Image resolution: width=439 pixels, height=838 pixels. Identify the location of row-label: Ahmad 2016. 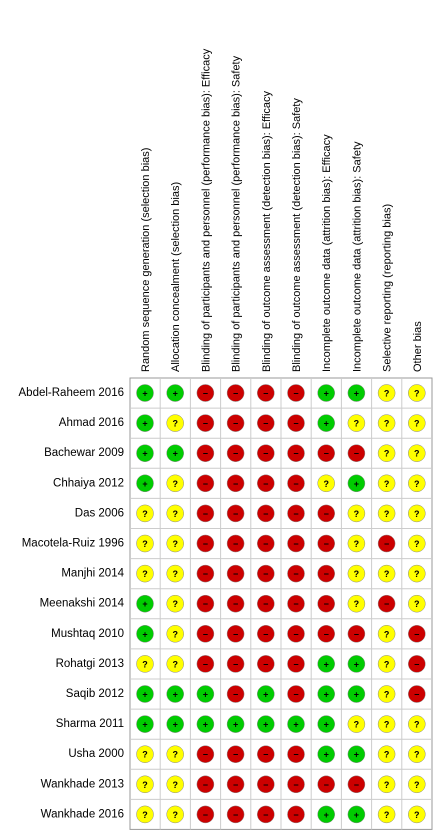
(91, 423).